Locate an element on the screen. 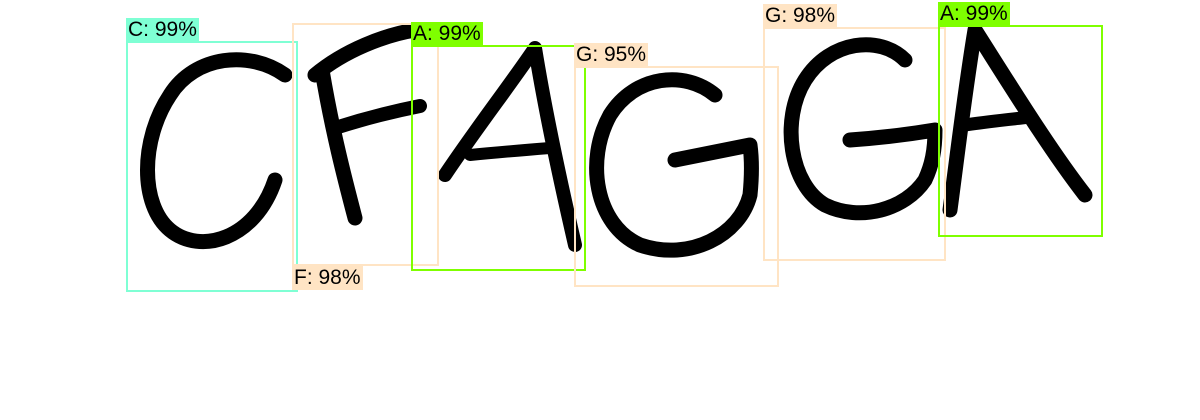 The image size is (1200, 420). detection-box-c is located at coordinates (212, 166).